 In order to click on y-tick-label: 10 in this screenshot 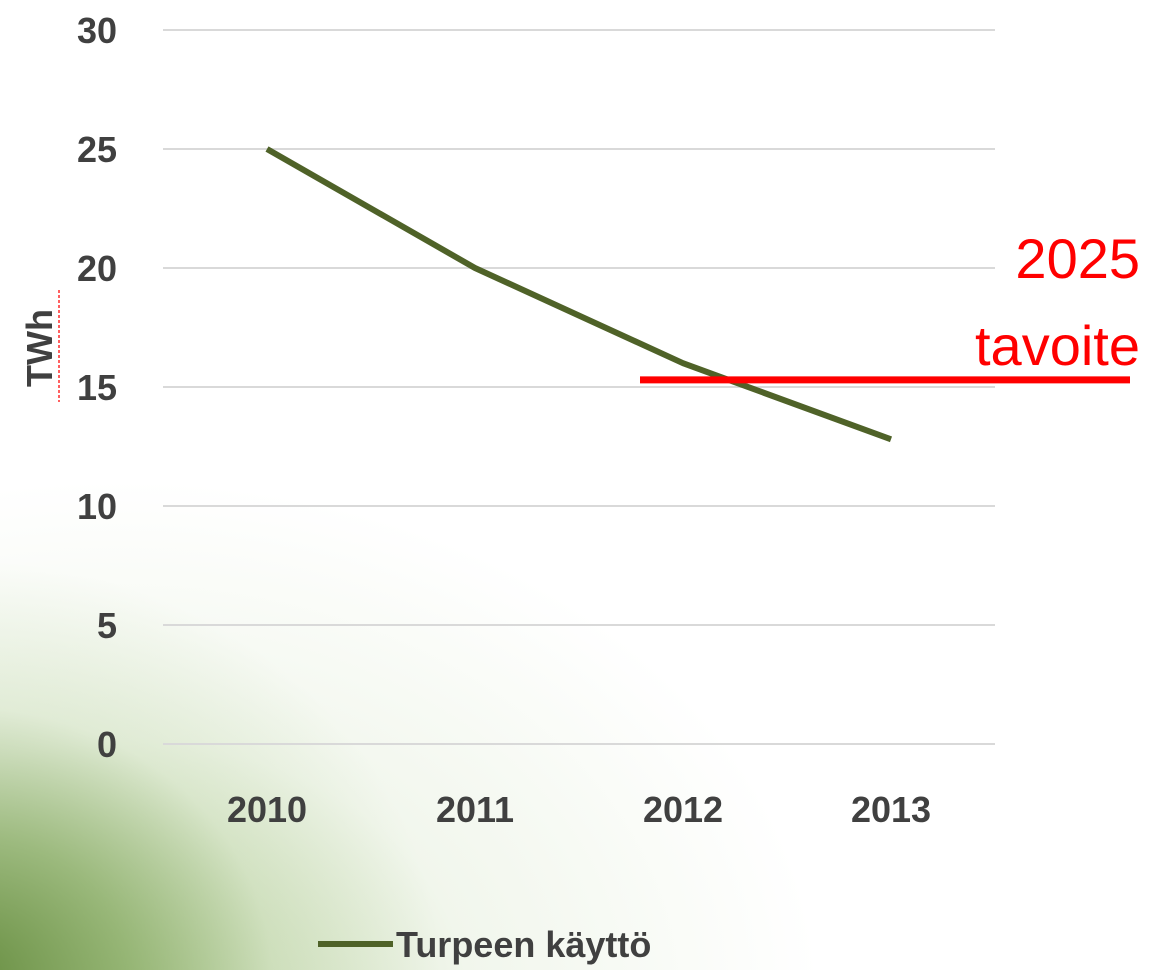, I will do `click(97, 506)`.